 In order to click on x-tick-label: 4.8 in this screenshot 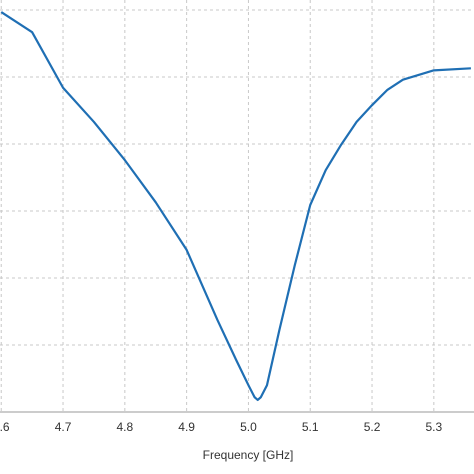, I will do `click(124, 427)`.